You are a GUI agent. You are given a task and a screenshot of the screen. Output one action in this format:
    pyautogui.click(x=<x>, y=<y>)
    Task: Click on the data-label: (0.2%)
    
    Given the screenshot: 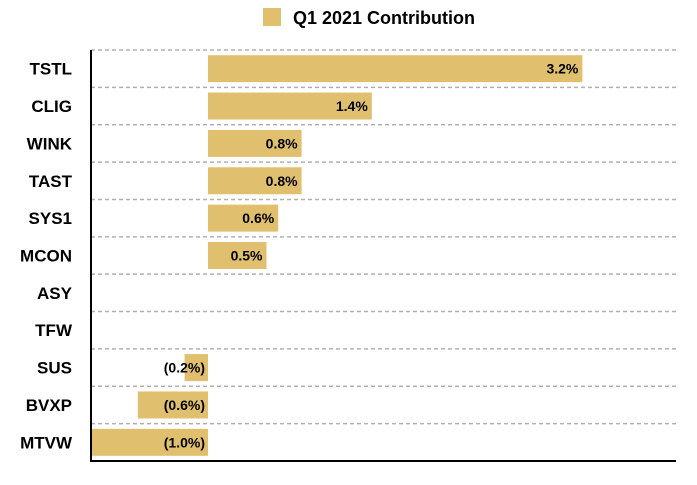 What is the action you would take?
    pyautogui.click(x=184, y=368)
    